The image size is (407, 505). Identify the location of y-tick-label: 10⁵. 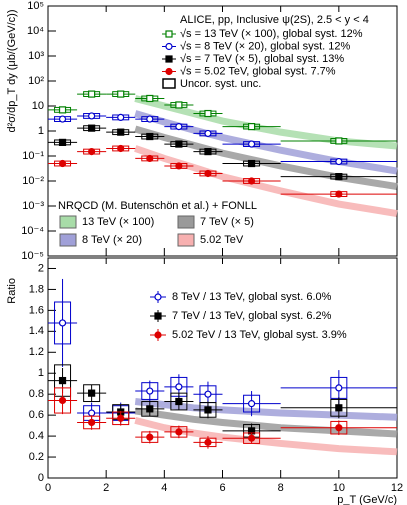
(35, 6).